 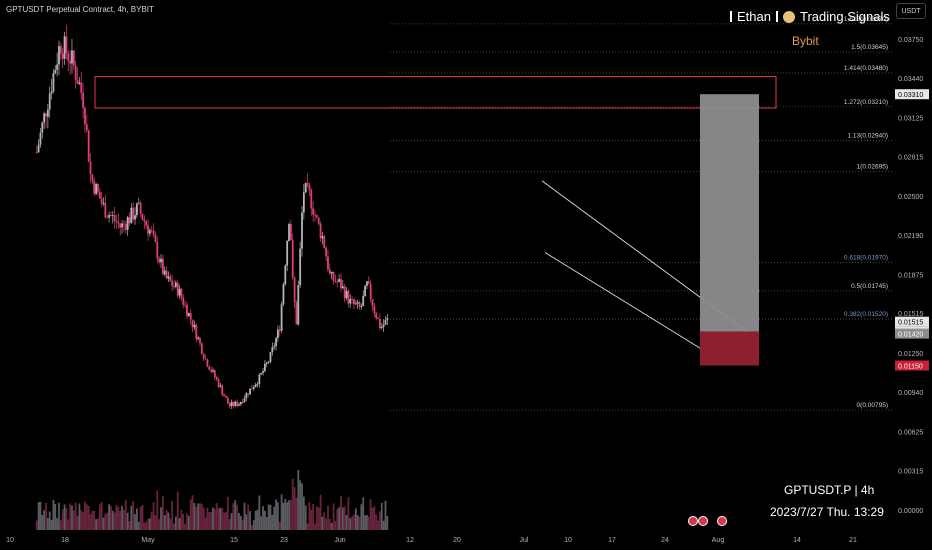 What do you see at coordinates (868, 136) in the screenshot?
I see `fib-label: 1.13(0.02940)` at bounding box center [868, 136].